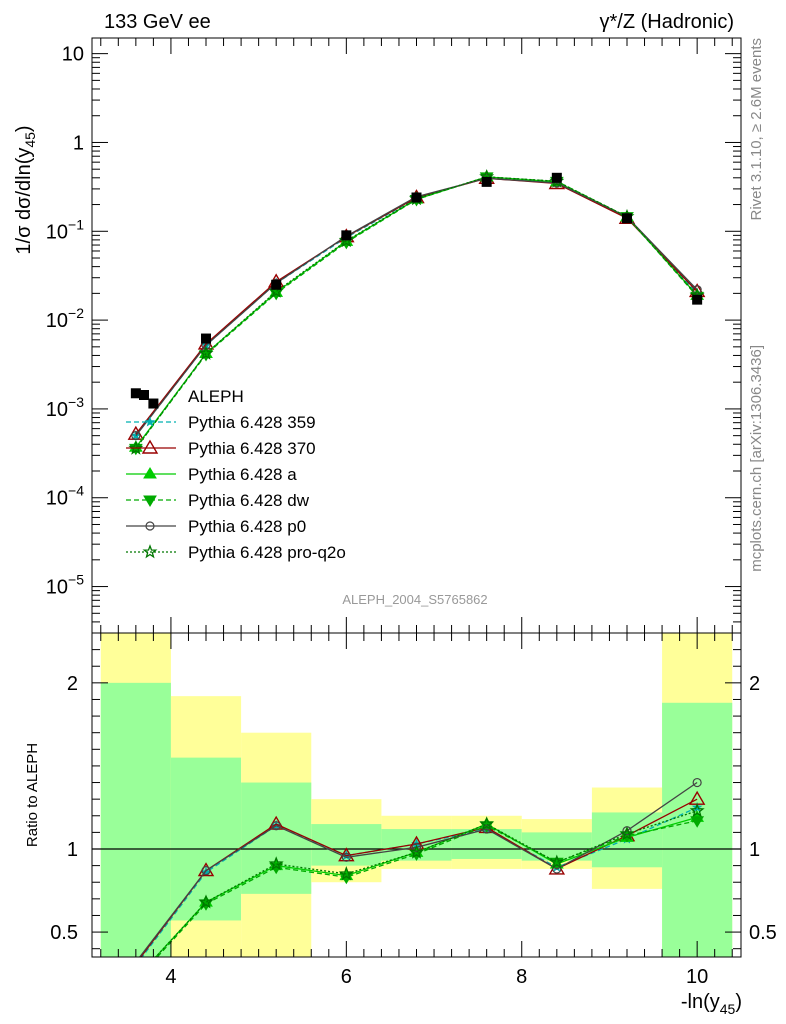 The image size is (786, 1024). What do you see at coordinates (249, 500) in the screenshot?
I see `legend-label: Pythia 6.428 dw` at bounding box center [249, 500].